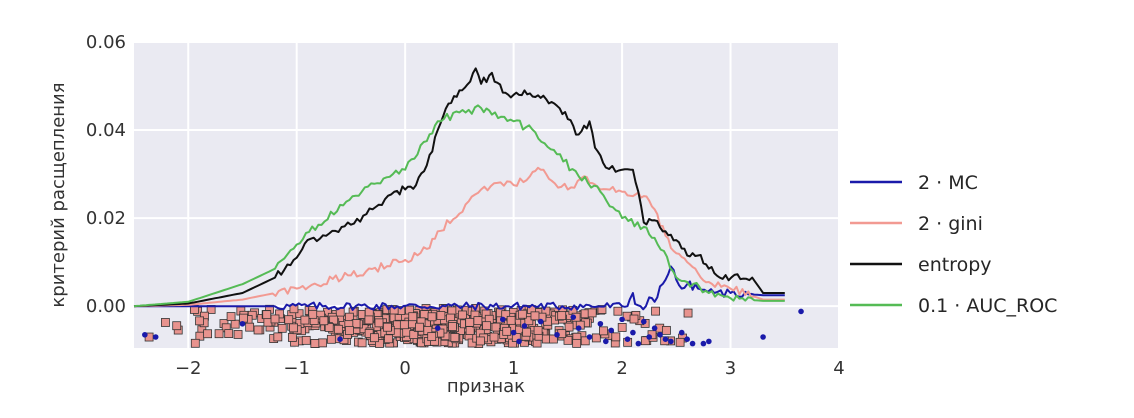 This screenshot has height=418, width=1134. What do you see at coordinates (987, 306) in the screenshot?
I see `legend-label-3: 0.1 · AUC_ROC` at bounding box center [987, 306].